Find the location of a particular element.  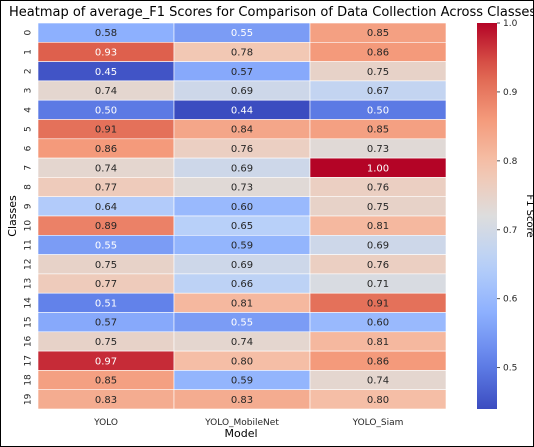

colorbar-tick-label: 0.6 is located at coordinates (510, 300).